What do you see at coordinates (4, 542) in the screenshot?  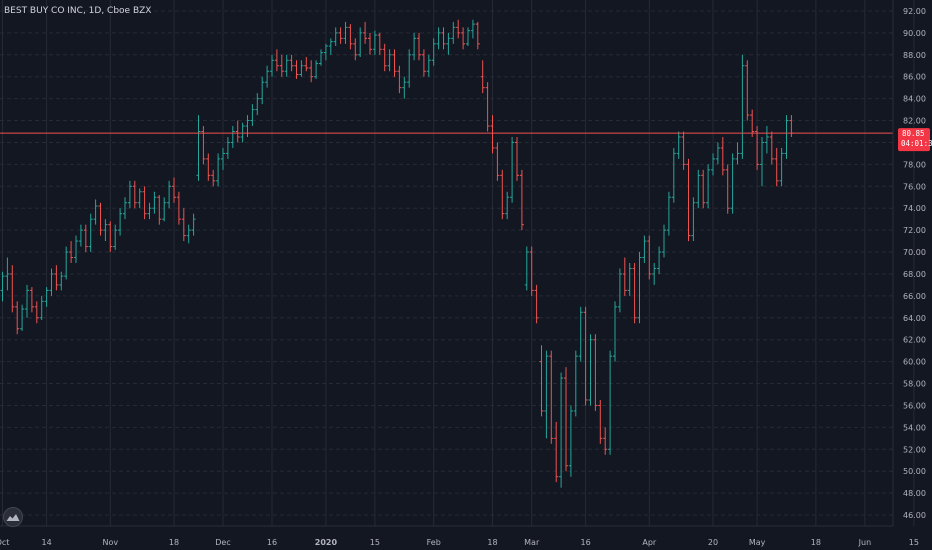 I see `time-tick-label: Oct` at bounding box center [4, 542].